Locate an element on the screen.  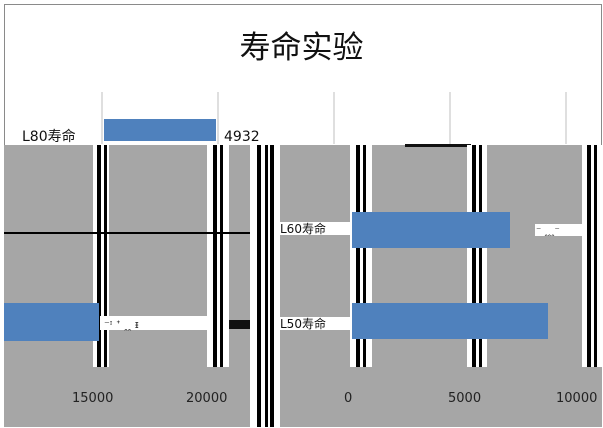
category-label: L80寿命 is located at coordinates (49, 136).